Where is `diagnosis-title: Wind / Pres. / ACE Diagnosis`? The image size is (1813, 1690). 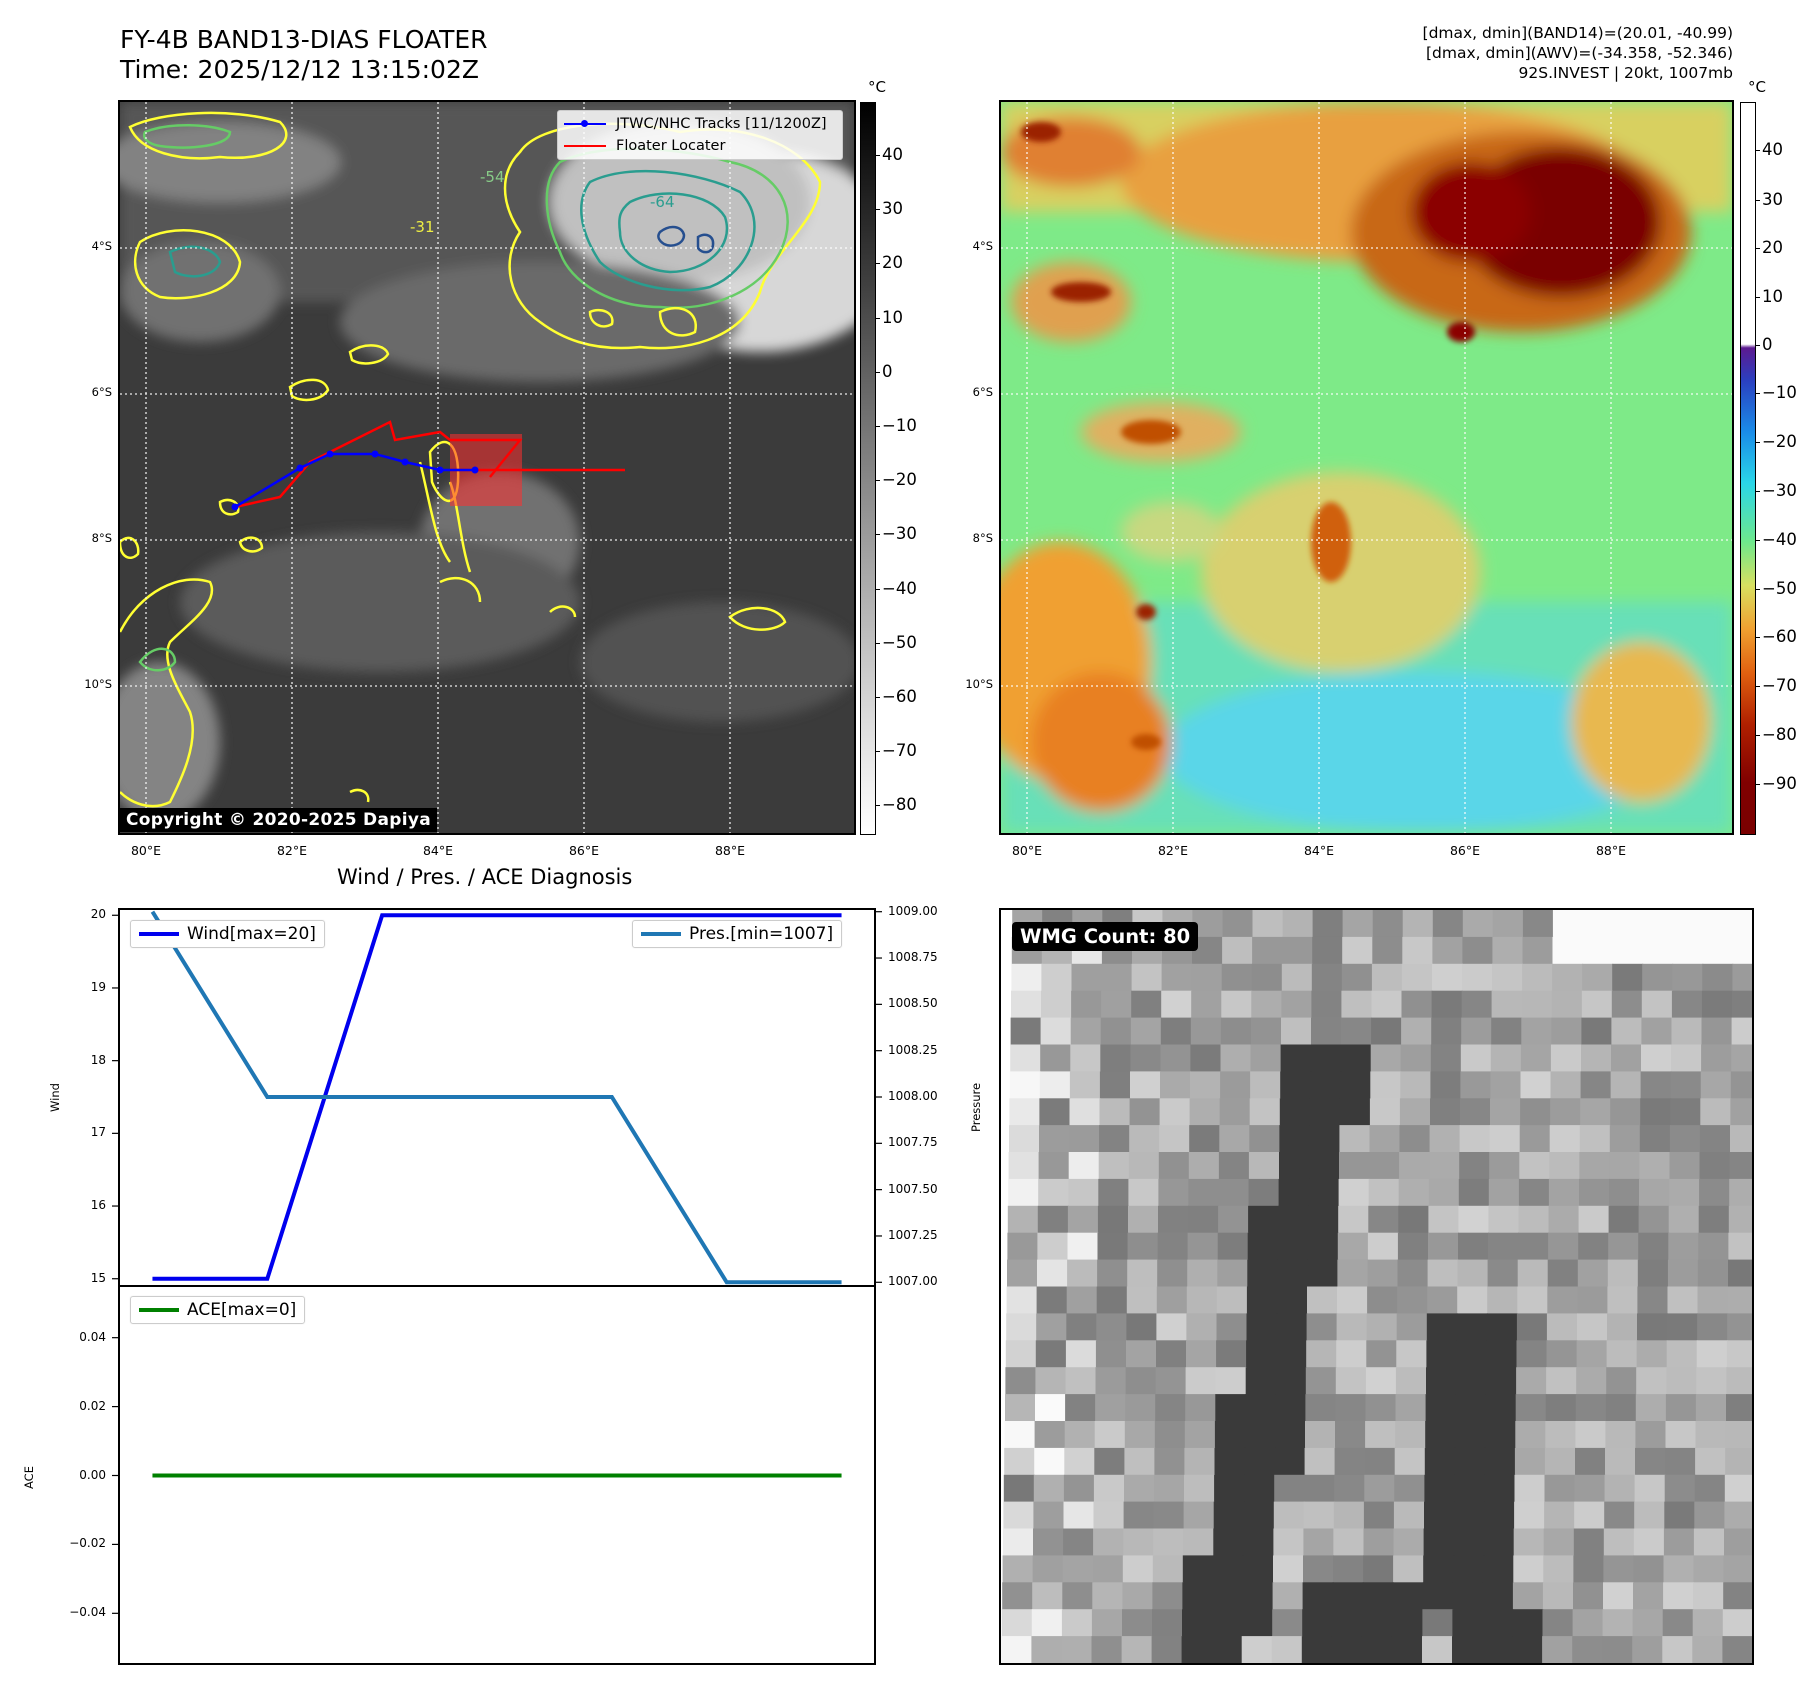 diagnosis-title: Wind / Pres. / ACE Diagnosis is located at coordinates (485, 877).